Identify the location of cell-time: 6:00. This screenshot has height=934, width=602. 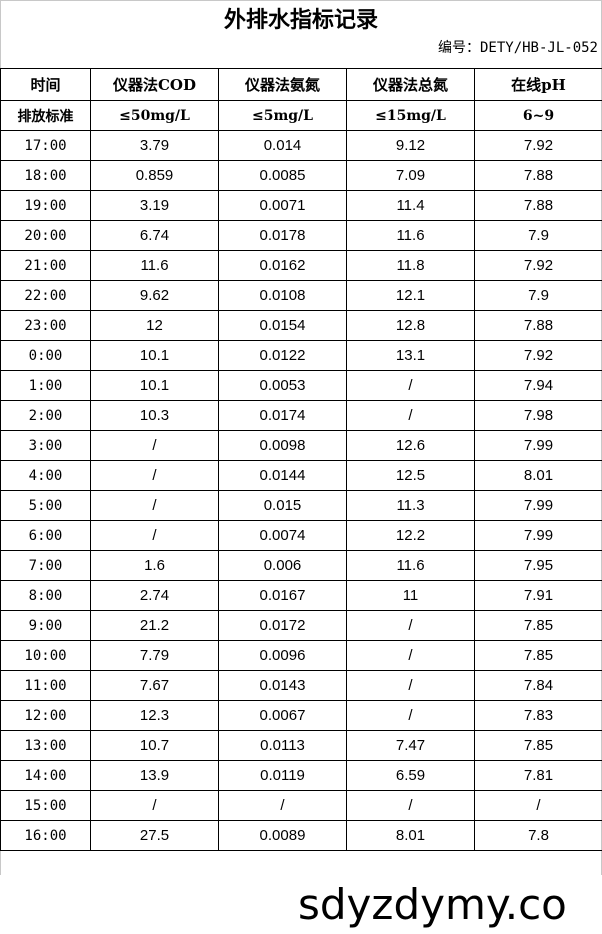
(46, 536).